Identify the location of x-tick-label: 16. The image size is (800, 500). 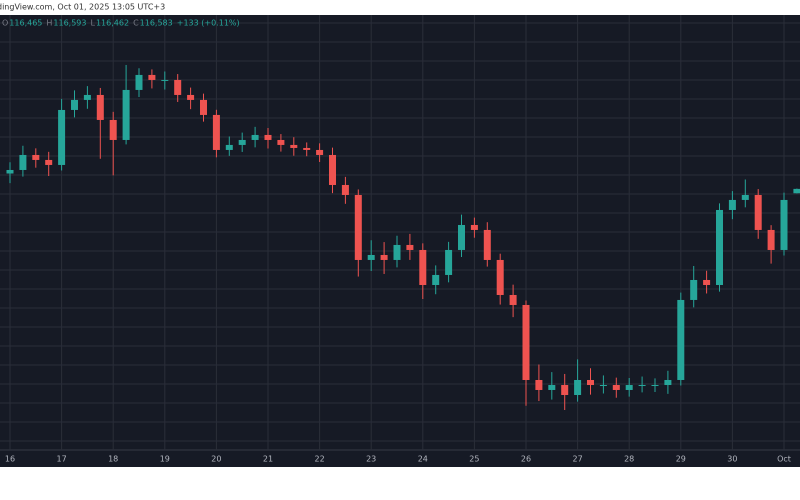
(10, 459).